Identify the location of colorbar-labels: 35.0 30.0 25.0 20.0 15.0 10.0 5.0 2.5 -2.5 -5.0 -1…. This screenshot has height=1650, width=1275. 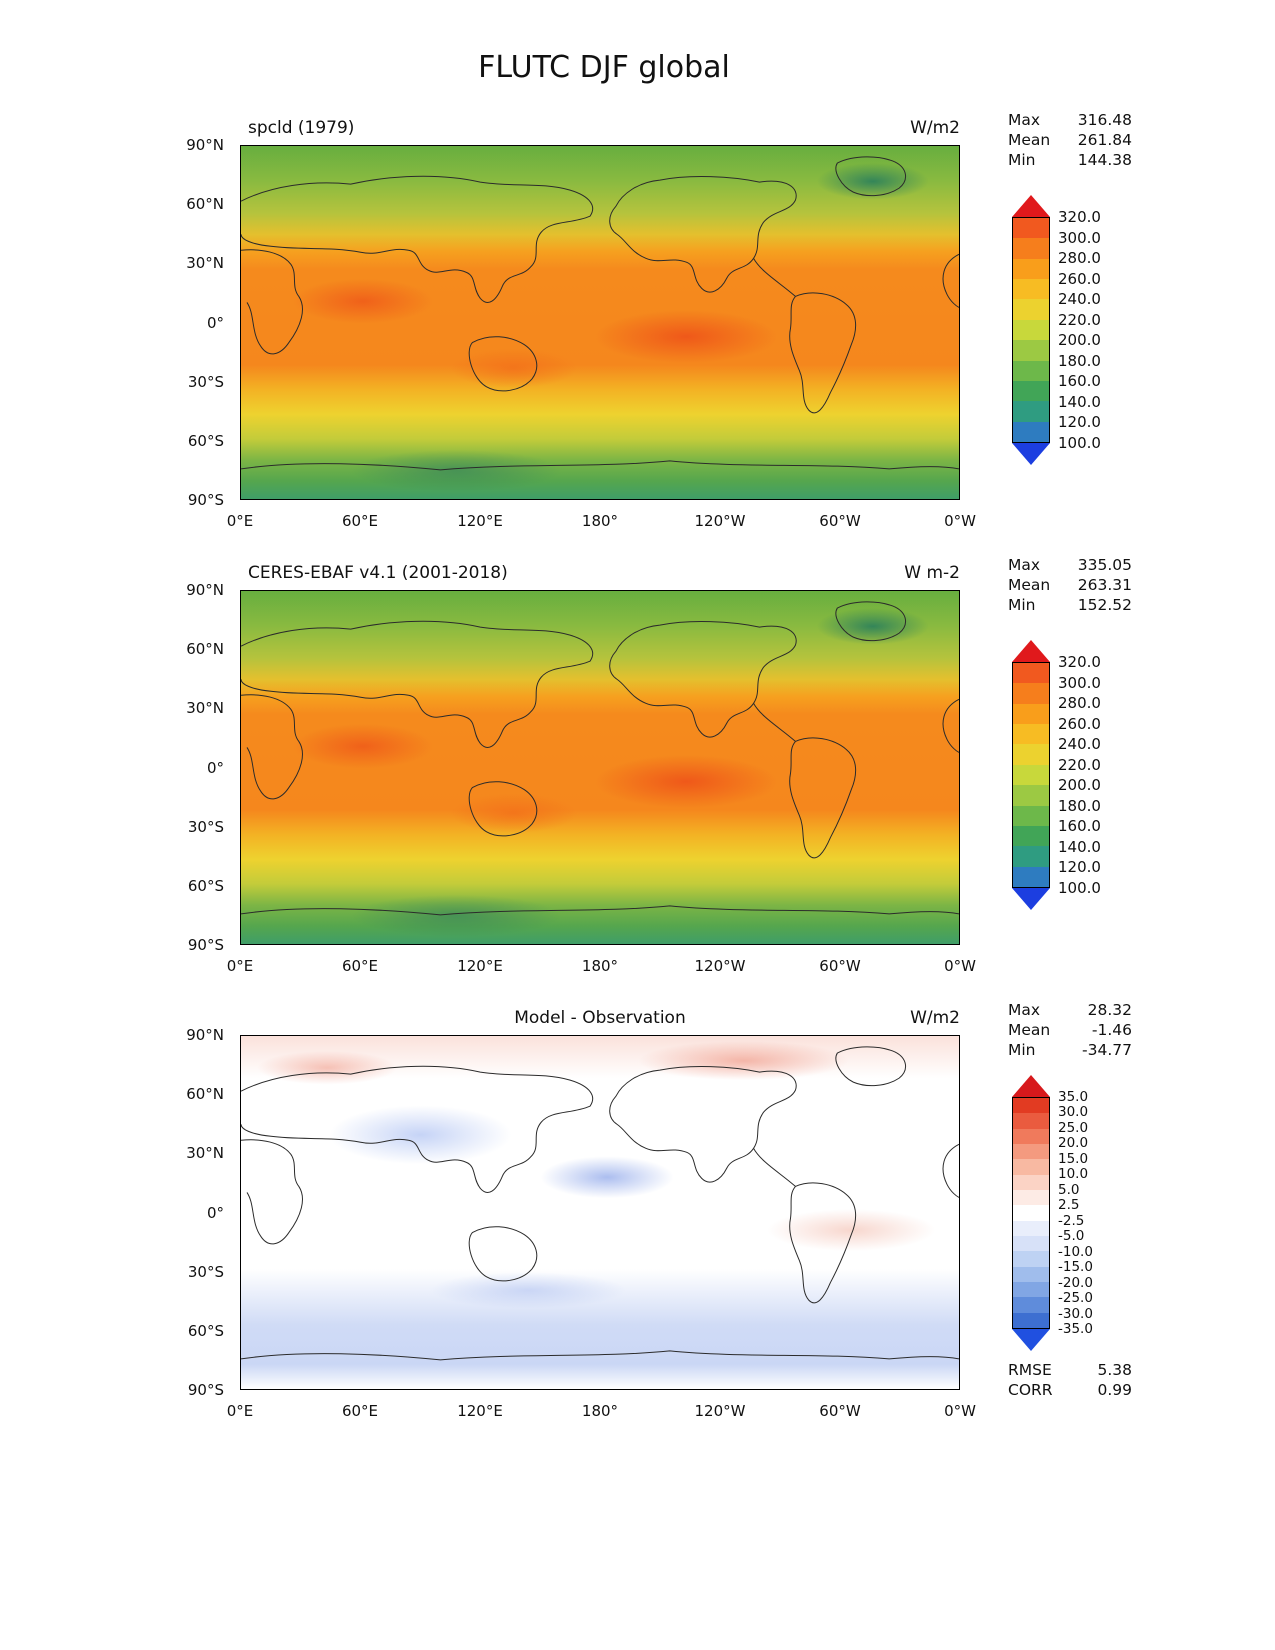
(1090, 1213).